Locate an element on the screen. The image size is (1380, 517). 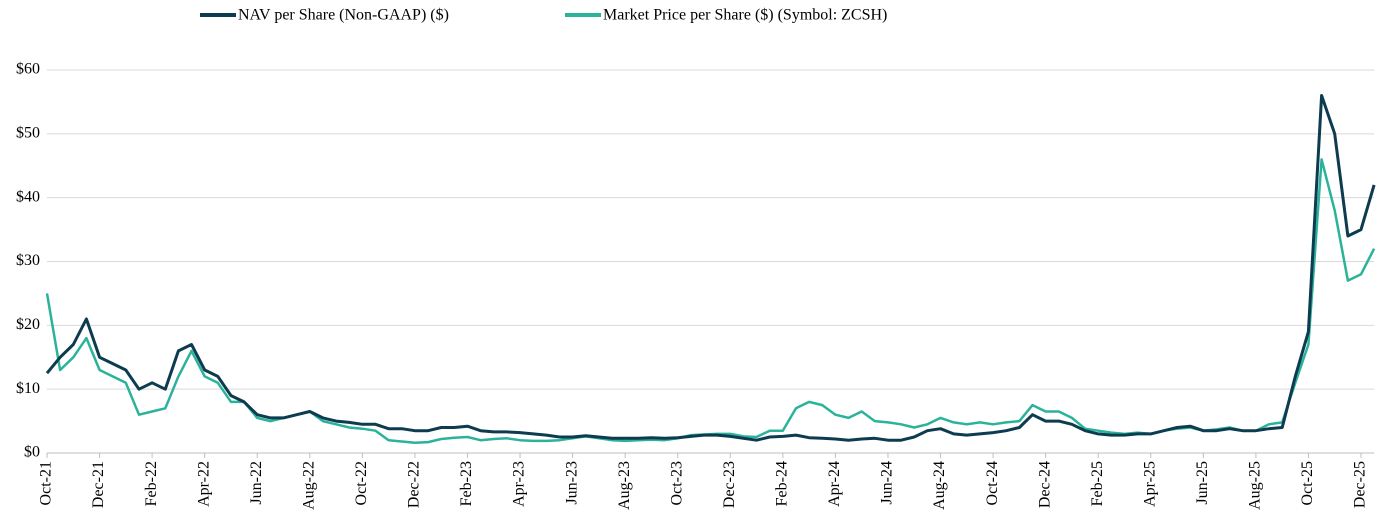
x-tick-label: Dec-22 is located at coordinates (414, 484).